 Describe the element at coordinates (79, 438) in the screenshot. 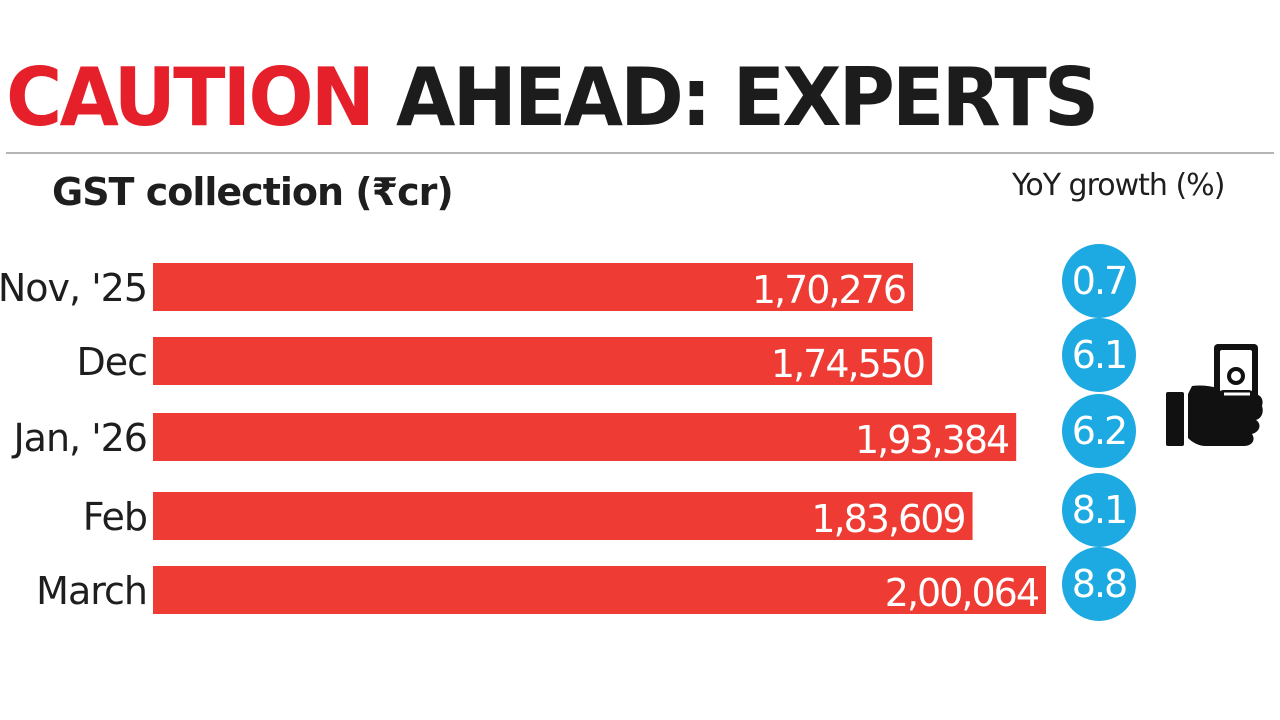

I see `category-label: Jan, '26` at that location.